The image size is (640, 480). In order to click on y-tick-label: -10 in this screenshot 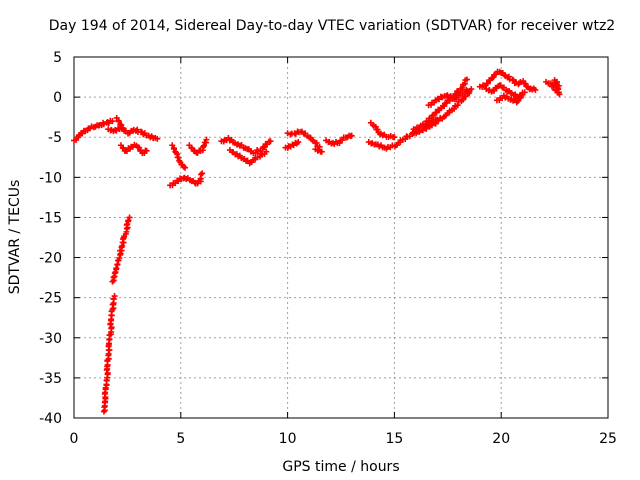, I will do `click(50, 178)`.